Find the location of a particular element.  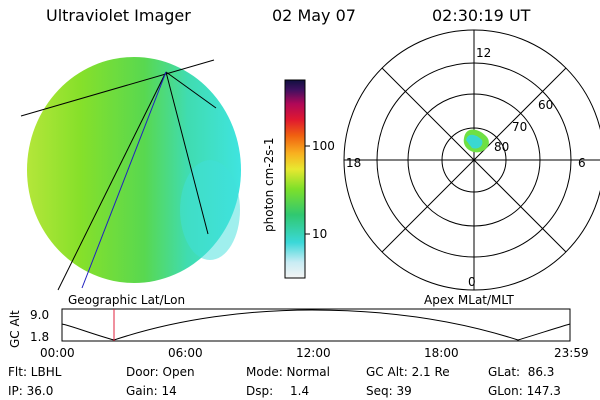

status-seq: Seq: 39 is located at coordinates (389, 391).